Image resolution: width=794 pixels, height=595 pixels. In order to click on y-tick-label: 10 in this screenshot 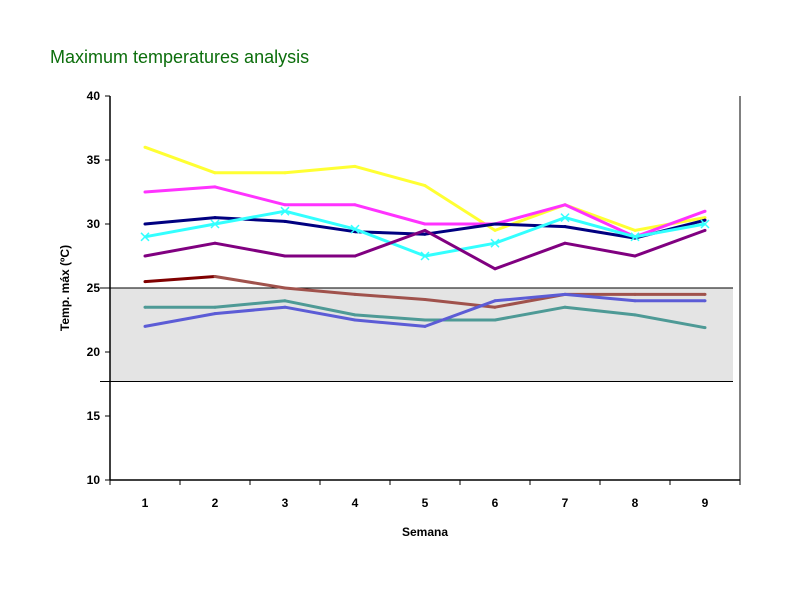, I will do `click(94, 480)`.